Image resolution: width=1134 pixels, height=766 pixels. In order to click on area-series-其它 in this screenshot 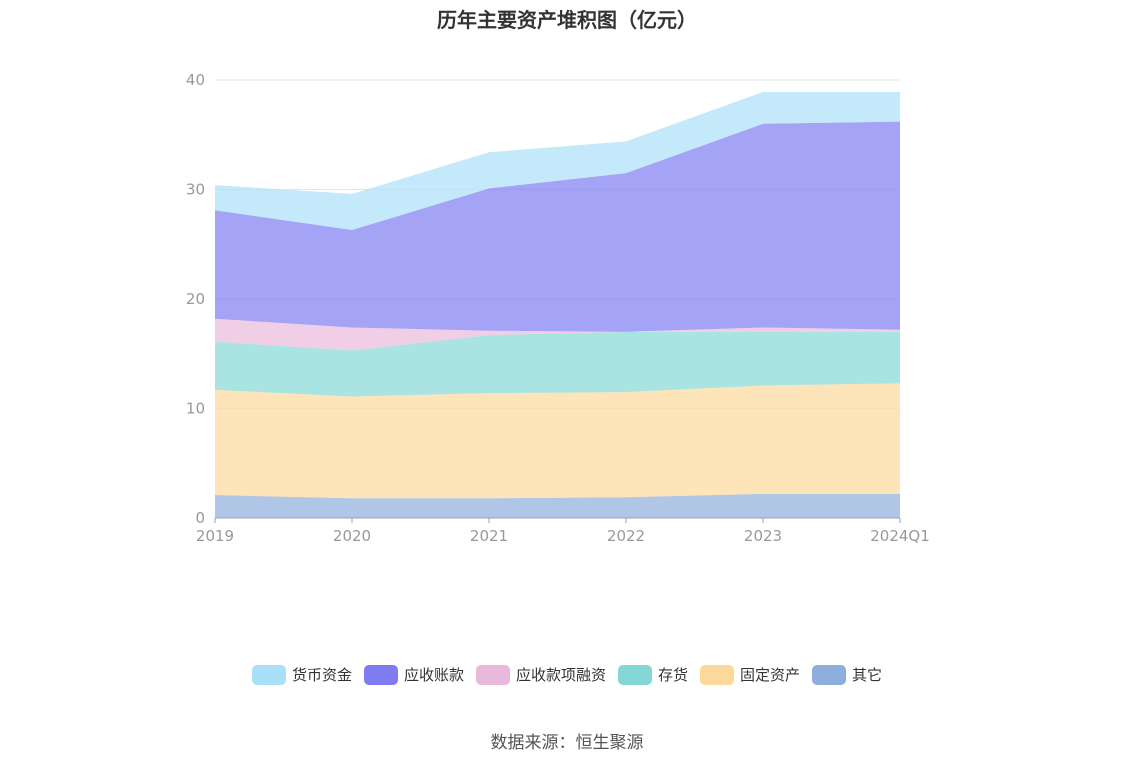, I will do `click(557, 505)`.